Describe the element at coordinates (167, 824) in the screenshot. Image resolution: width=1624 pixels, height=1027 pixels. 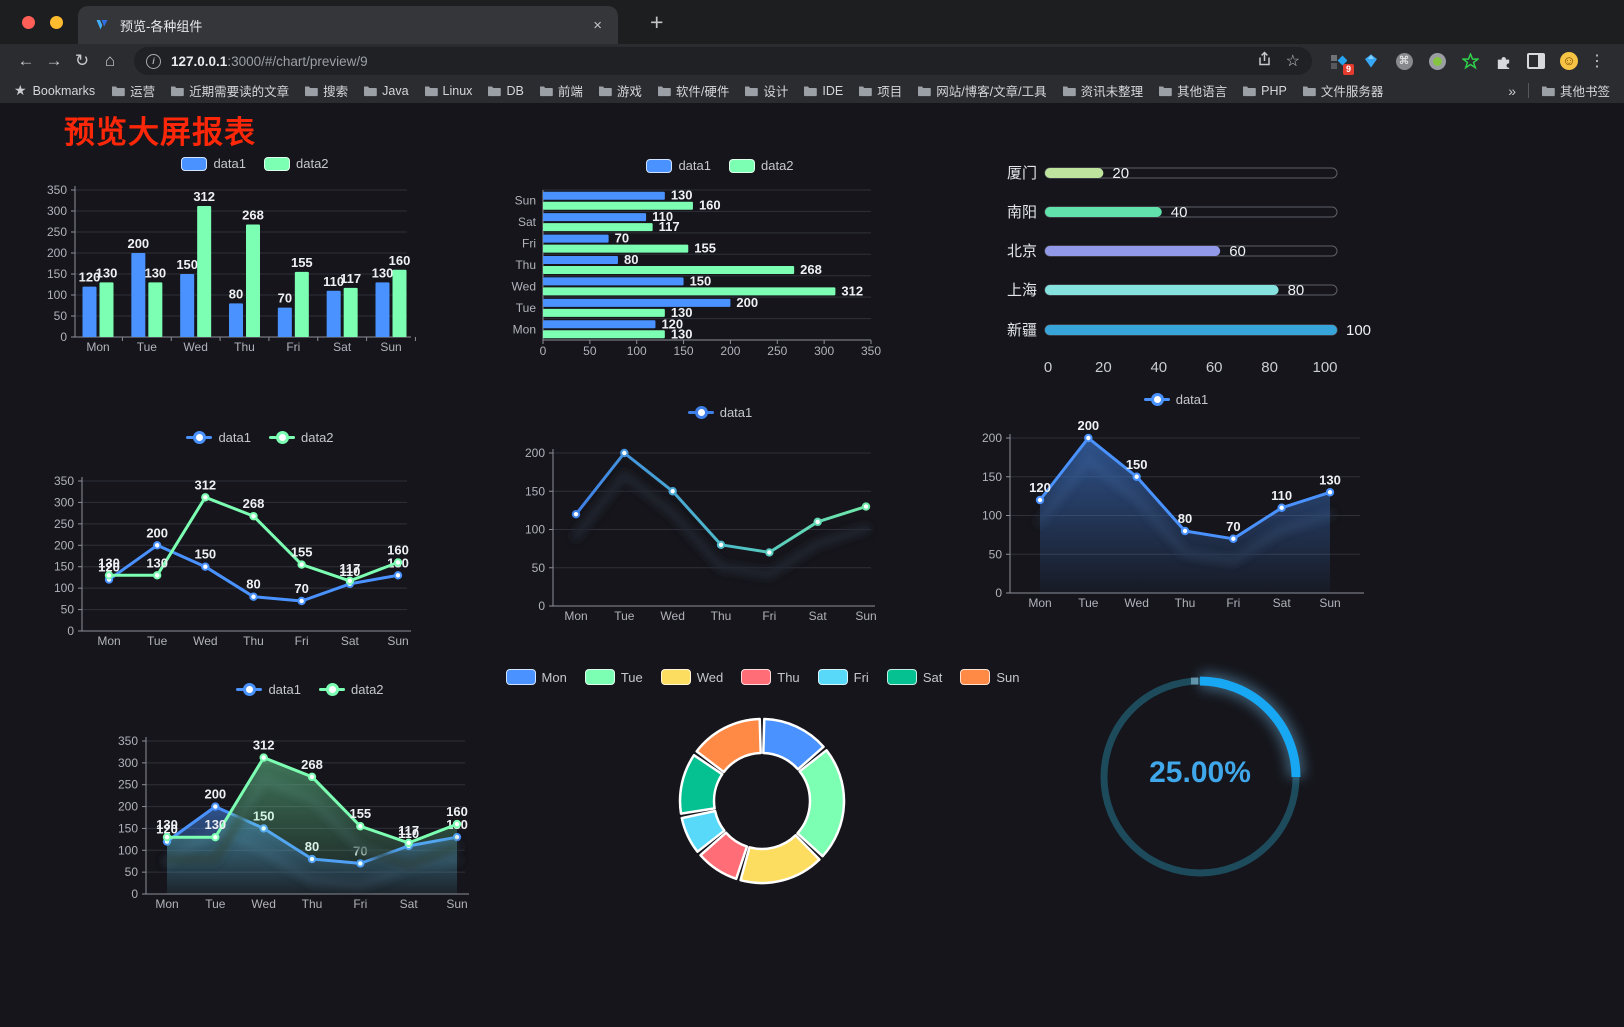
I see `svg-text: 130` at that location.